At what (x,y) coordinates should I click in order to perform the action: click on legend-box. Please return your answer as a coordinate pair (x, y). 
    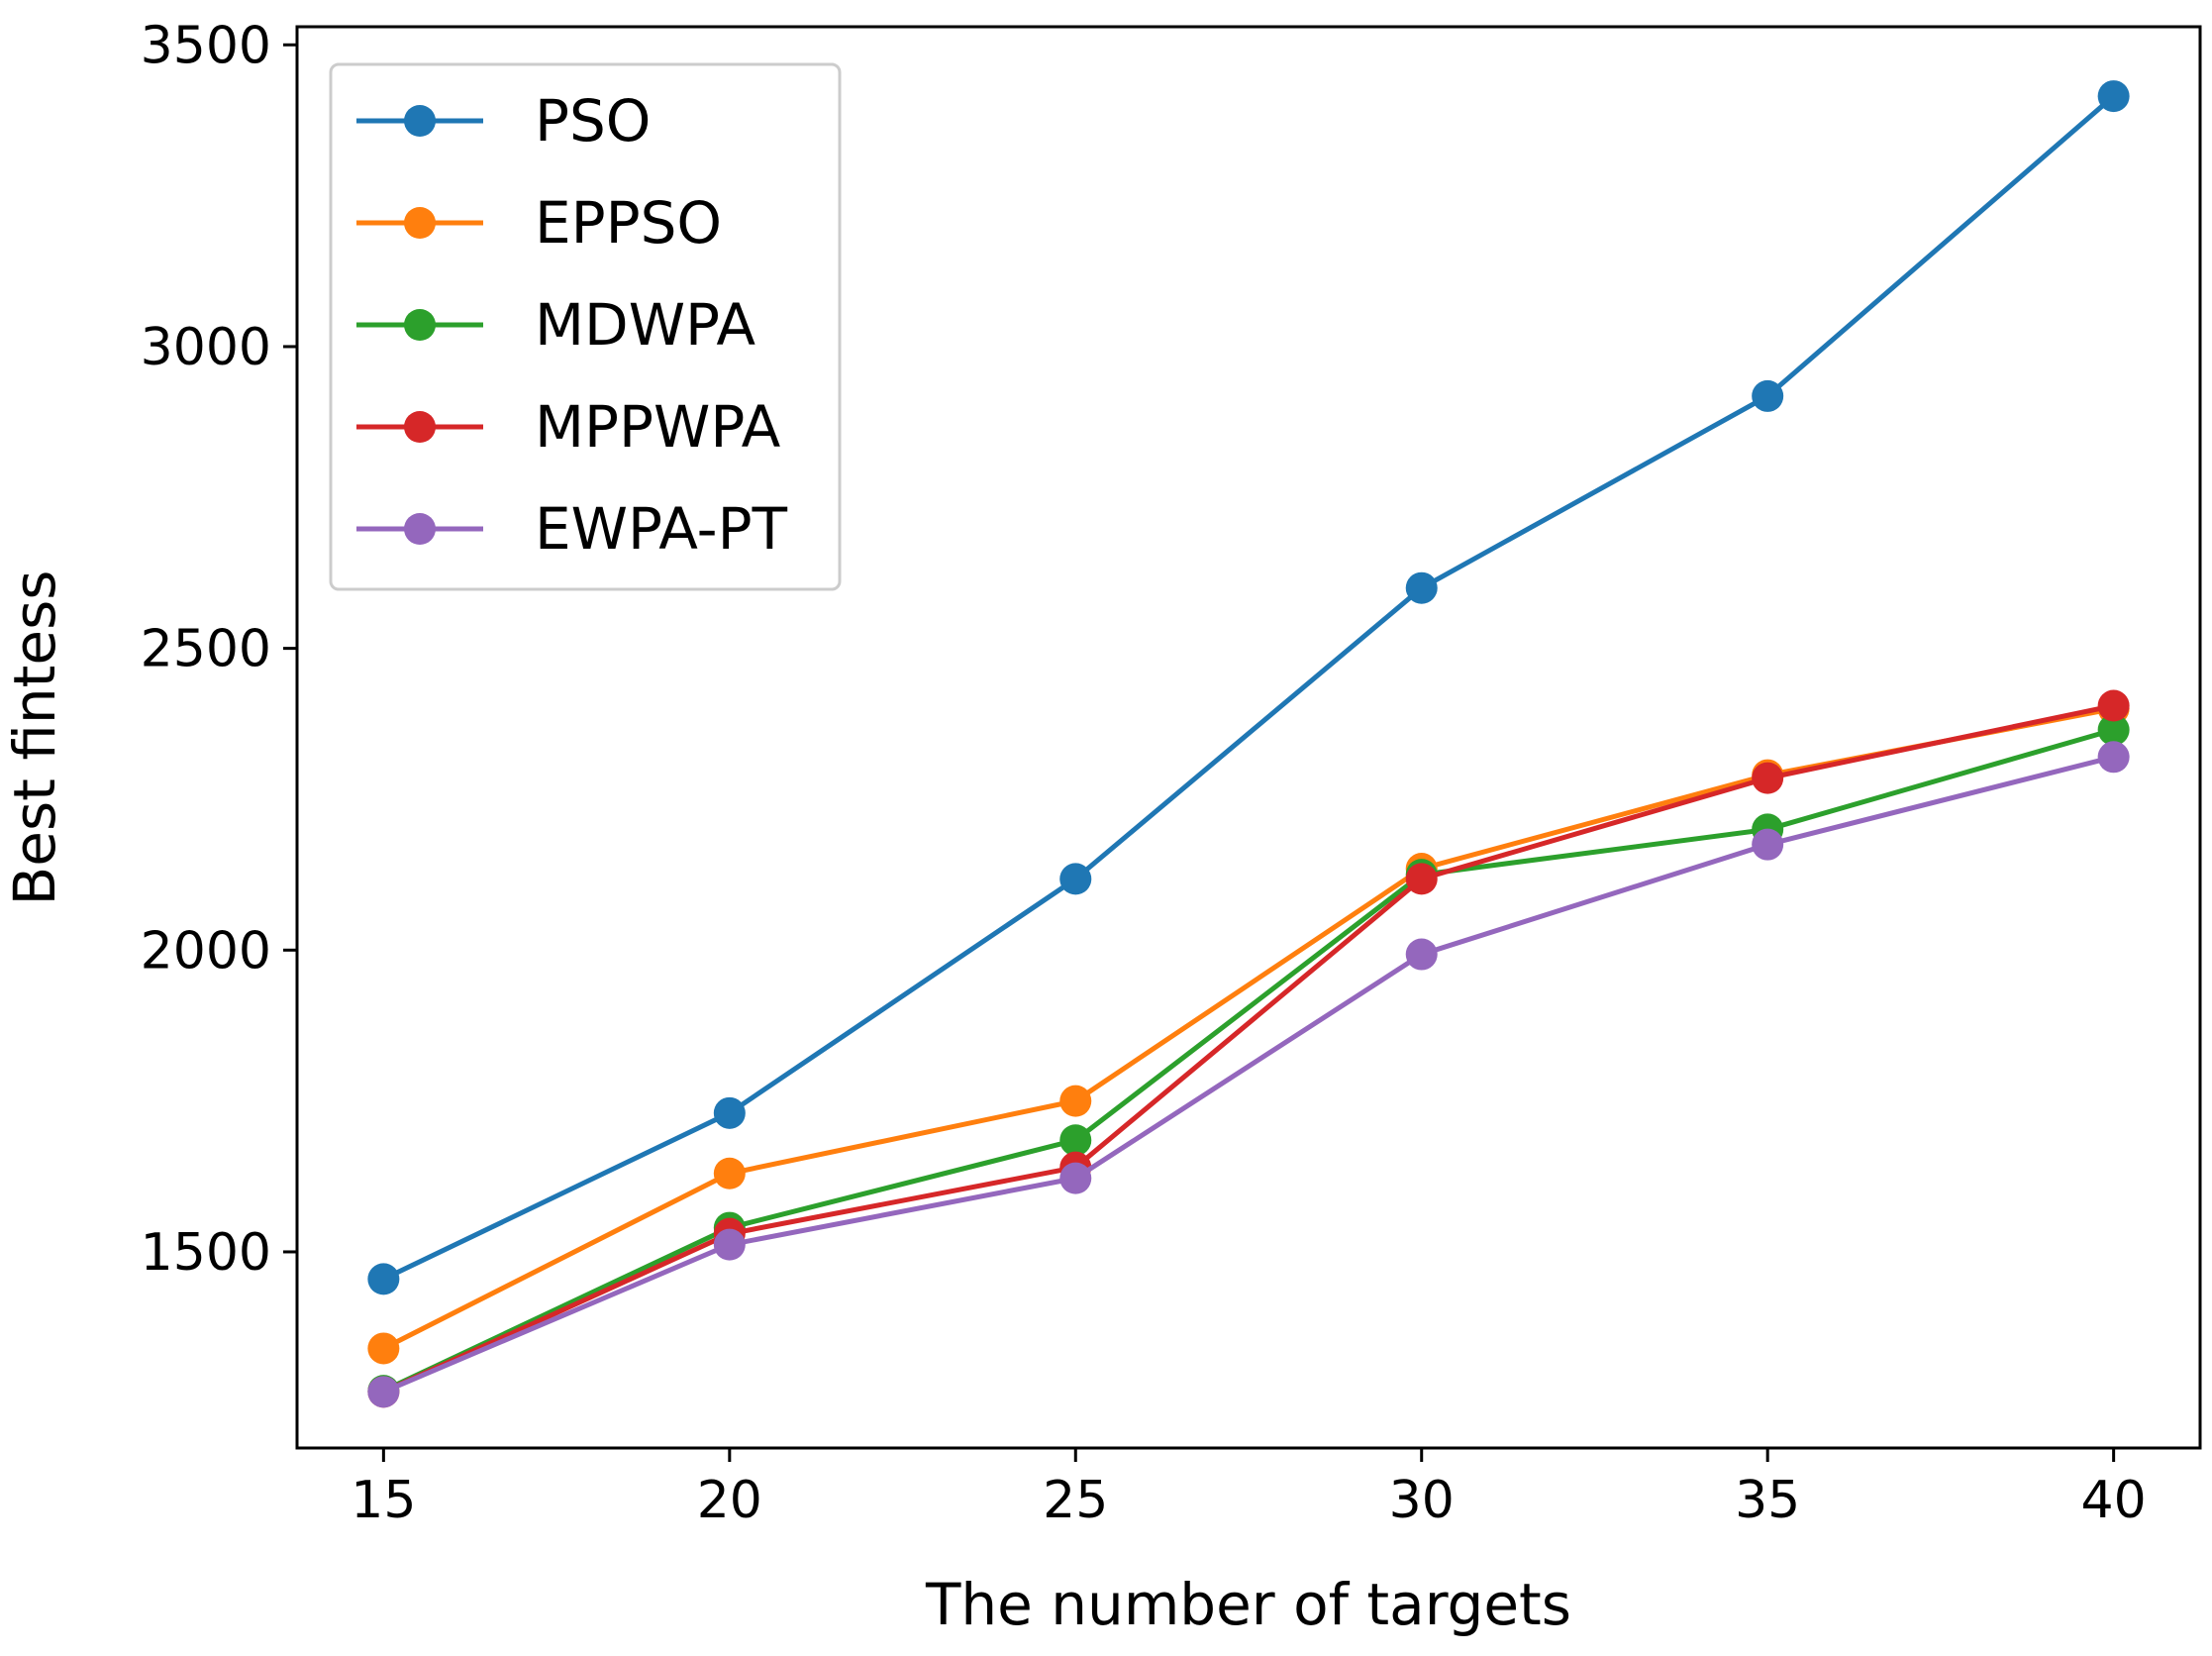
    Looking at the image, I should click on (585, 326).